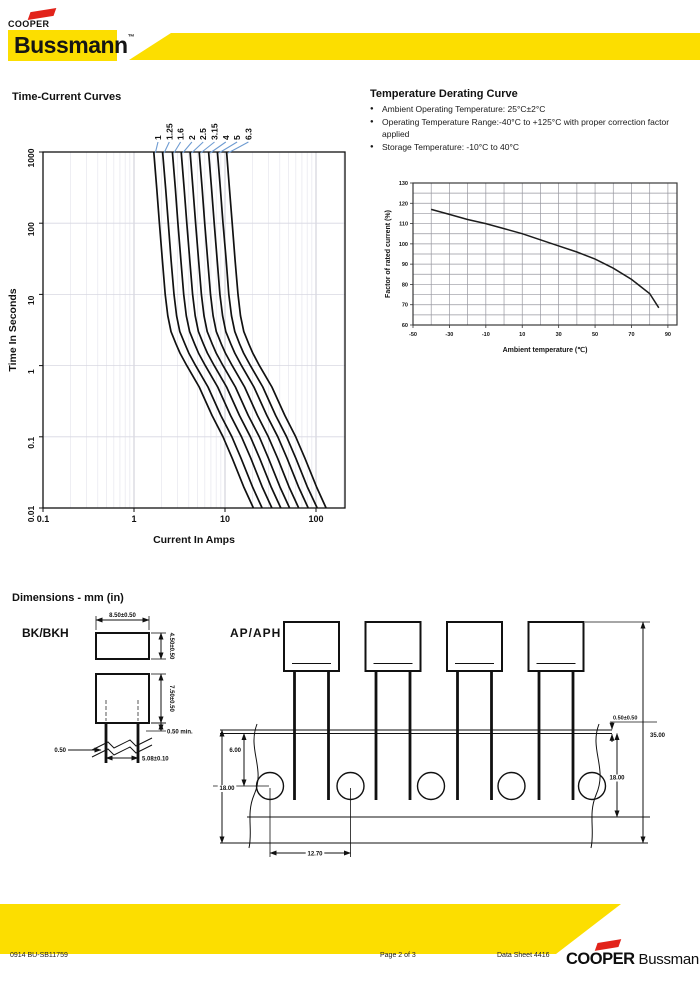 This screenshot has height=982, width=700. Describe the element at coordinates (67, 97) in the screenshot. I see `tcc-title: Time-Current Curves` at that location.